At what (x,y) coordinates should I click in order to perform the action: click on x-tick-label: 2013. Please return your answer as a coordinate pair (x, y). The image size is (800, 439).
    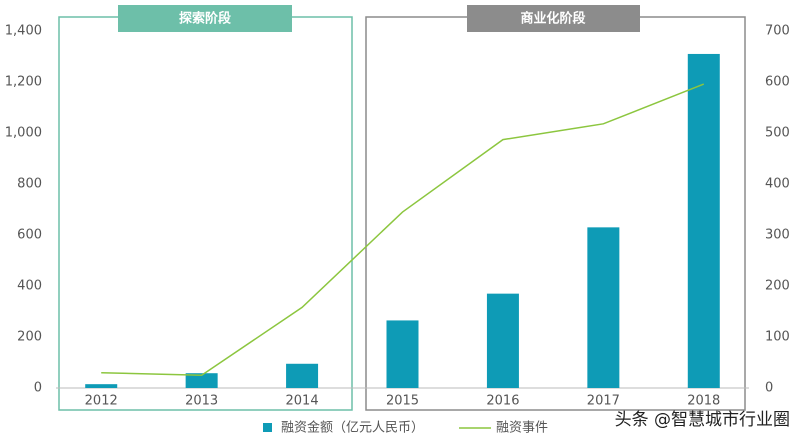
    Looking at the image, I should click on (201, 401).